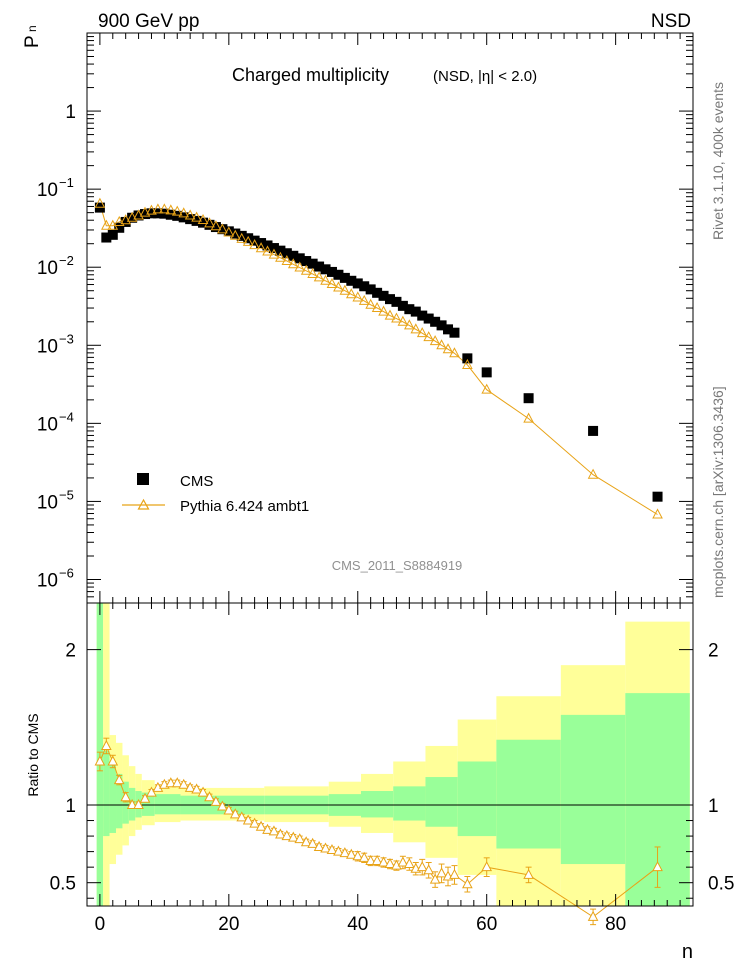 This screenshot has height=972, width=746. I want to click on analysis-id: CMS_2011_S8884919, so click(397, 565).